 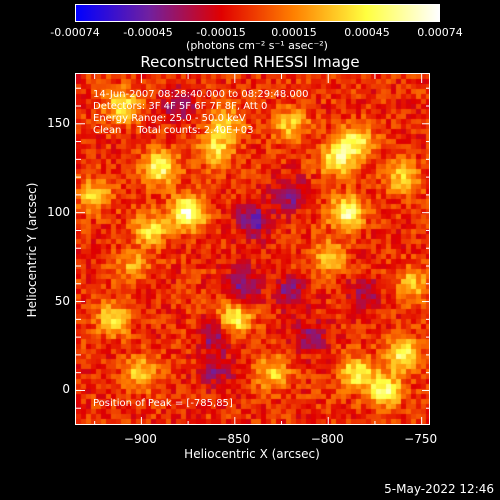 What do you see at coordinates (221, 32) in the screenshot?
I see `colorbar-tick-label: -0.00015` at bounding box center [221, 32].